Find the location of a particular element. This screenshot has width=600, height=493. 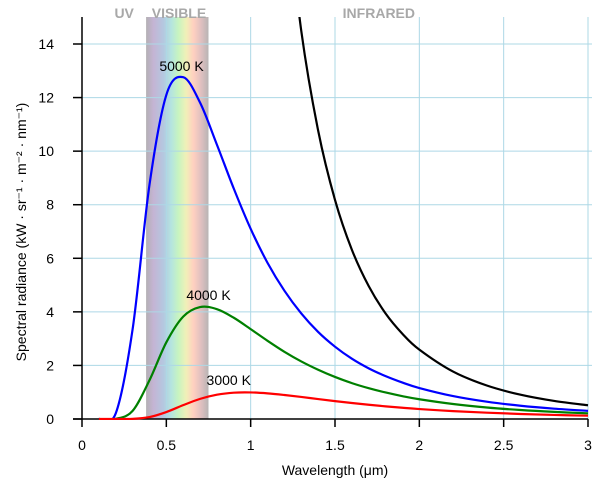

x-tick-label: 0 is located at coordinates (82, 445).